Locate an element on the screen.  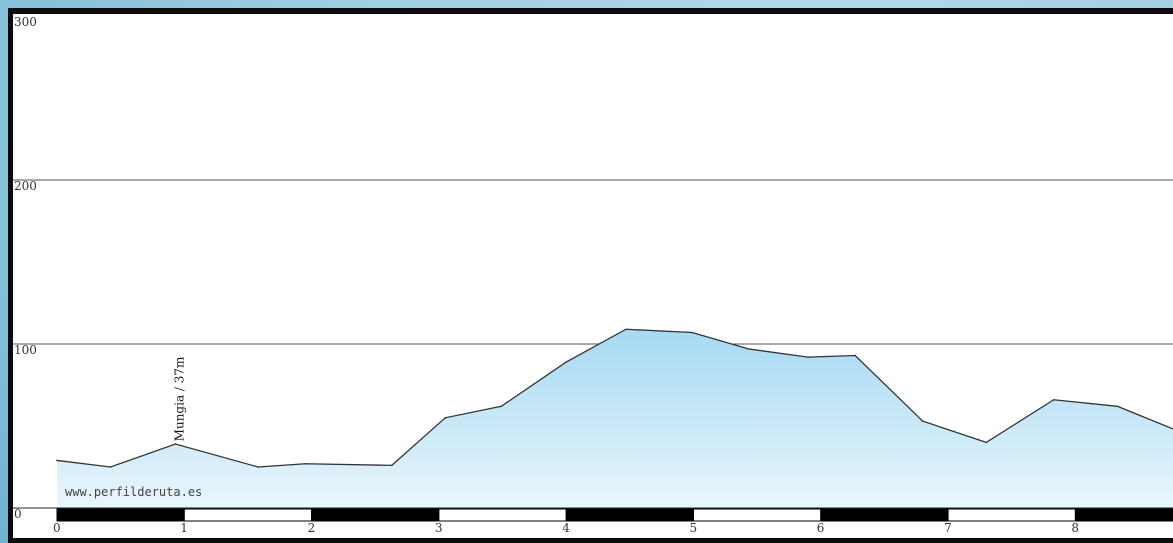
x-tick-labels: 0 1 2 3 4 5 6 7 8 is located at coordinates (566, 528).